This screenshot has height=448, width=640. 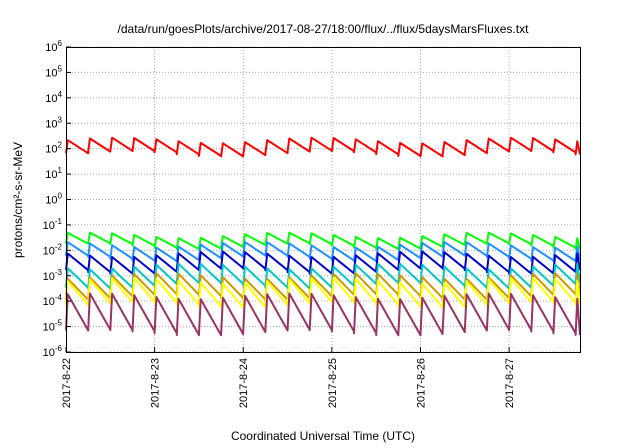 What do you see at coordinates (156, 383) in the screenshot?
I see `x-tick-label: 2017-8-23` at bounding box center [156, 383].